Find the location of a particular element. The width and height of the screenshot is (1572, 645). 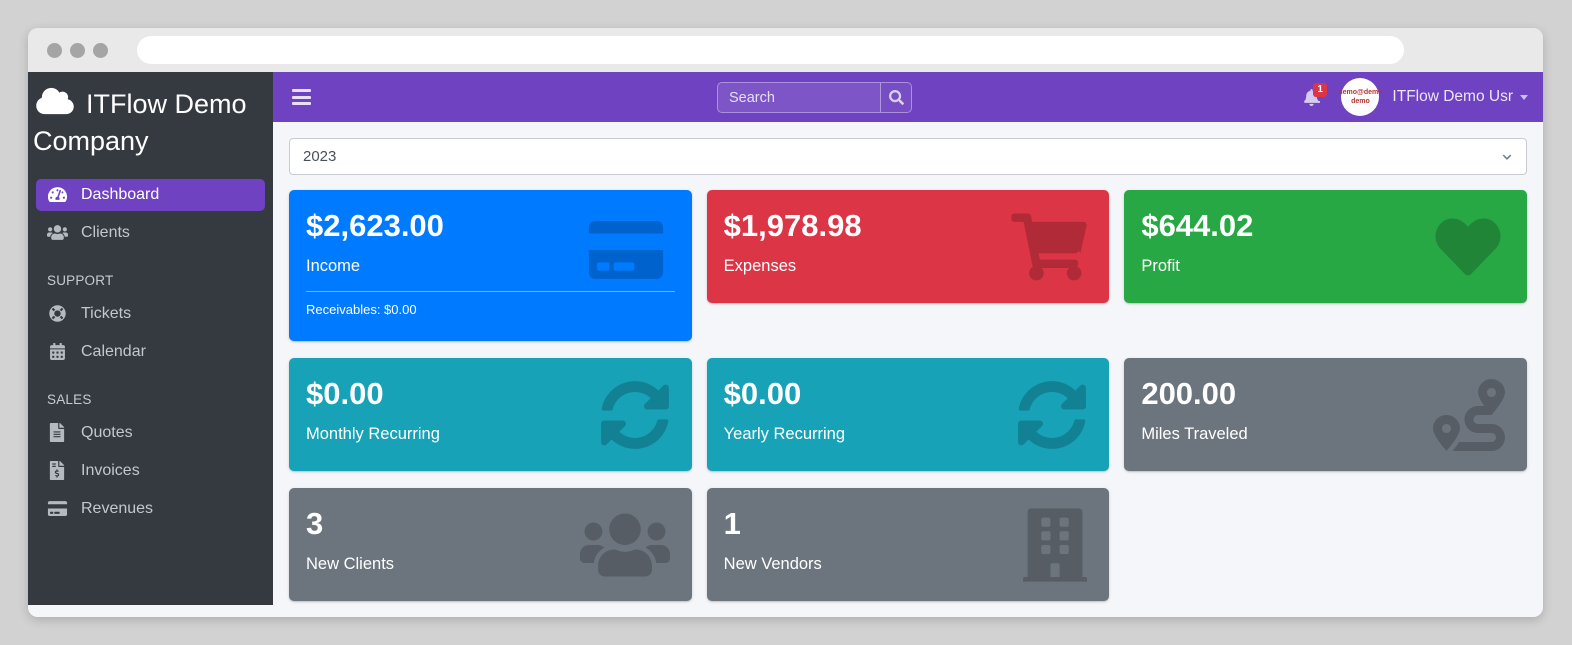

sidebar-item-label: Calendar is located at coordinates (113, 351).